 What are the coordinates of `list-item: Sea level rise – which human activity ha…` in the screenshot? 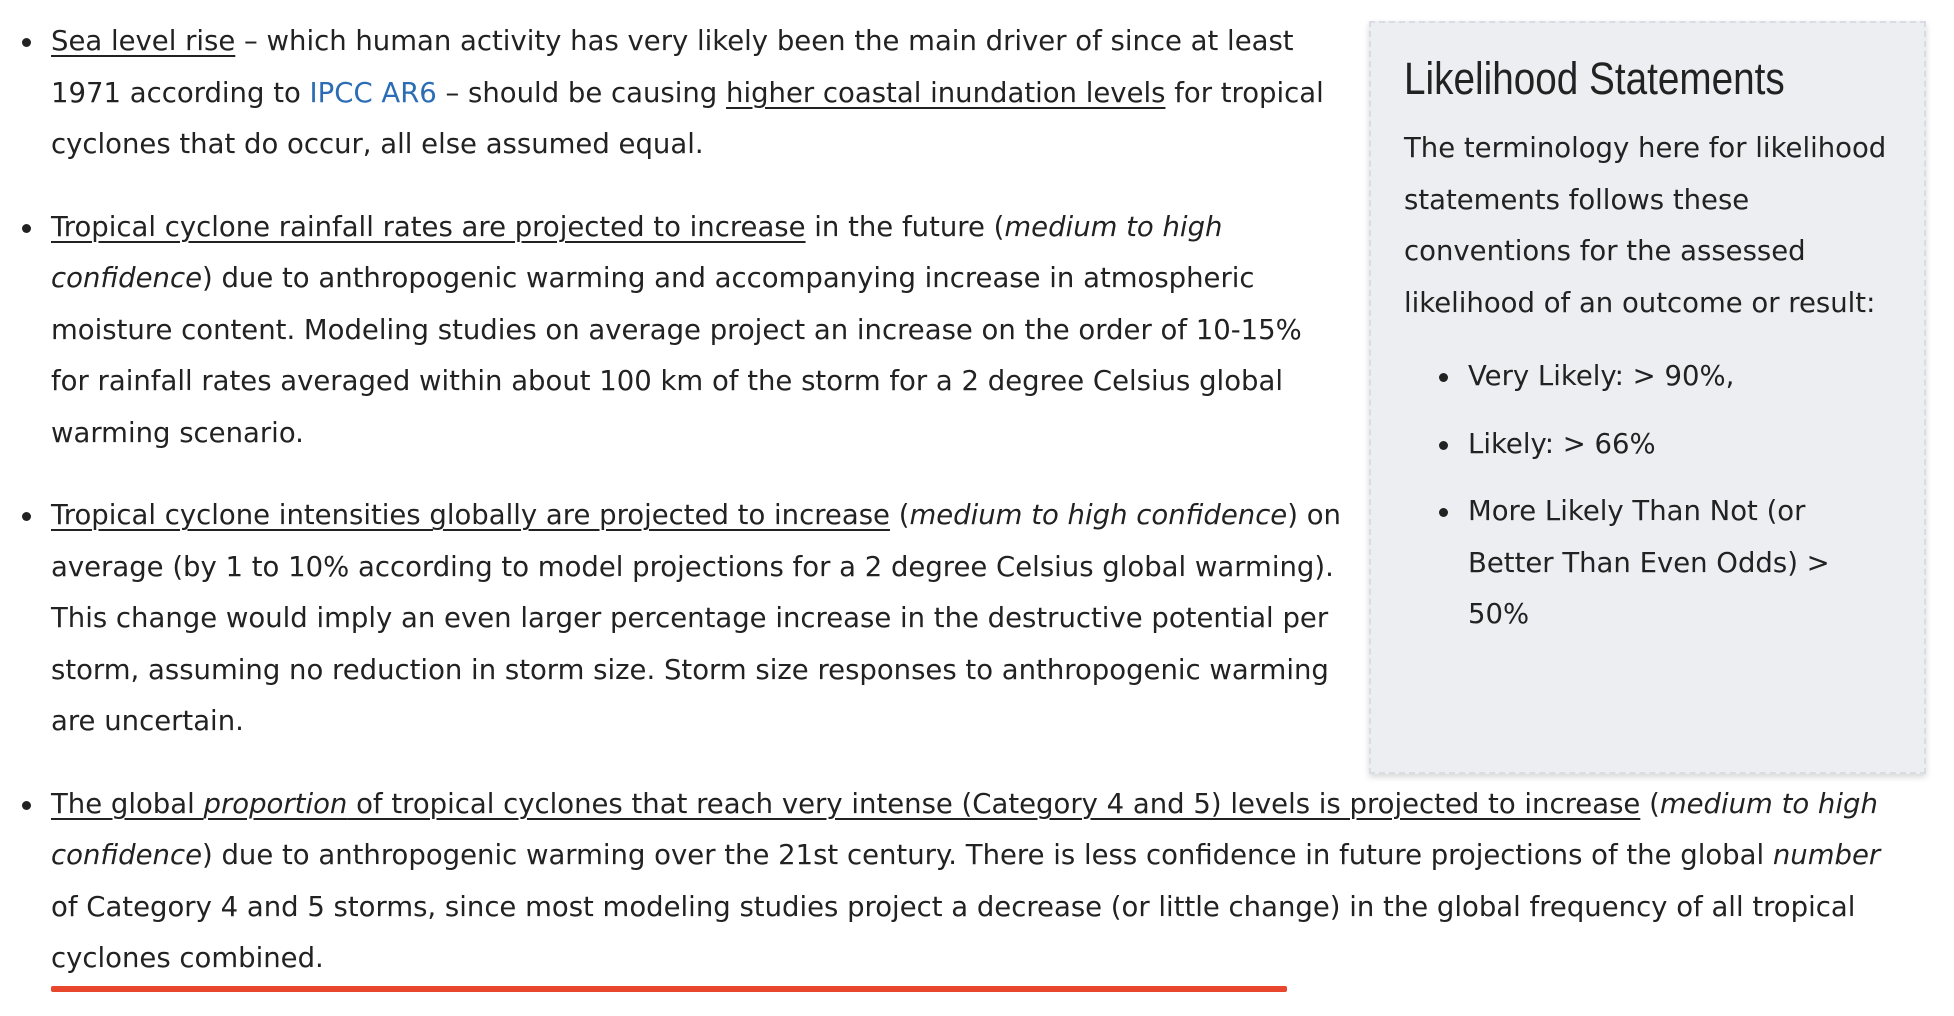 It's located at (686, 93).